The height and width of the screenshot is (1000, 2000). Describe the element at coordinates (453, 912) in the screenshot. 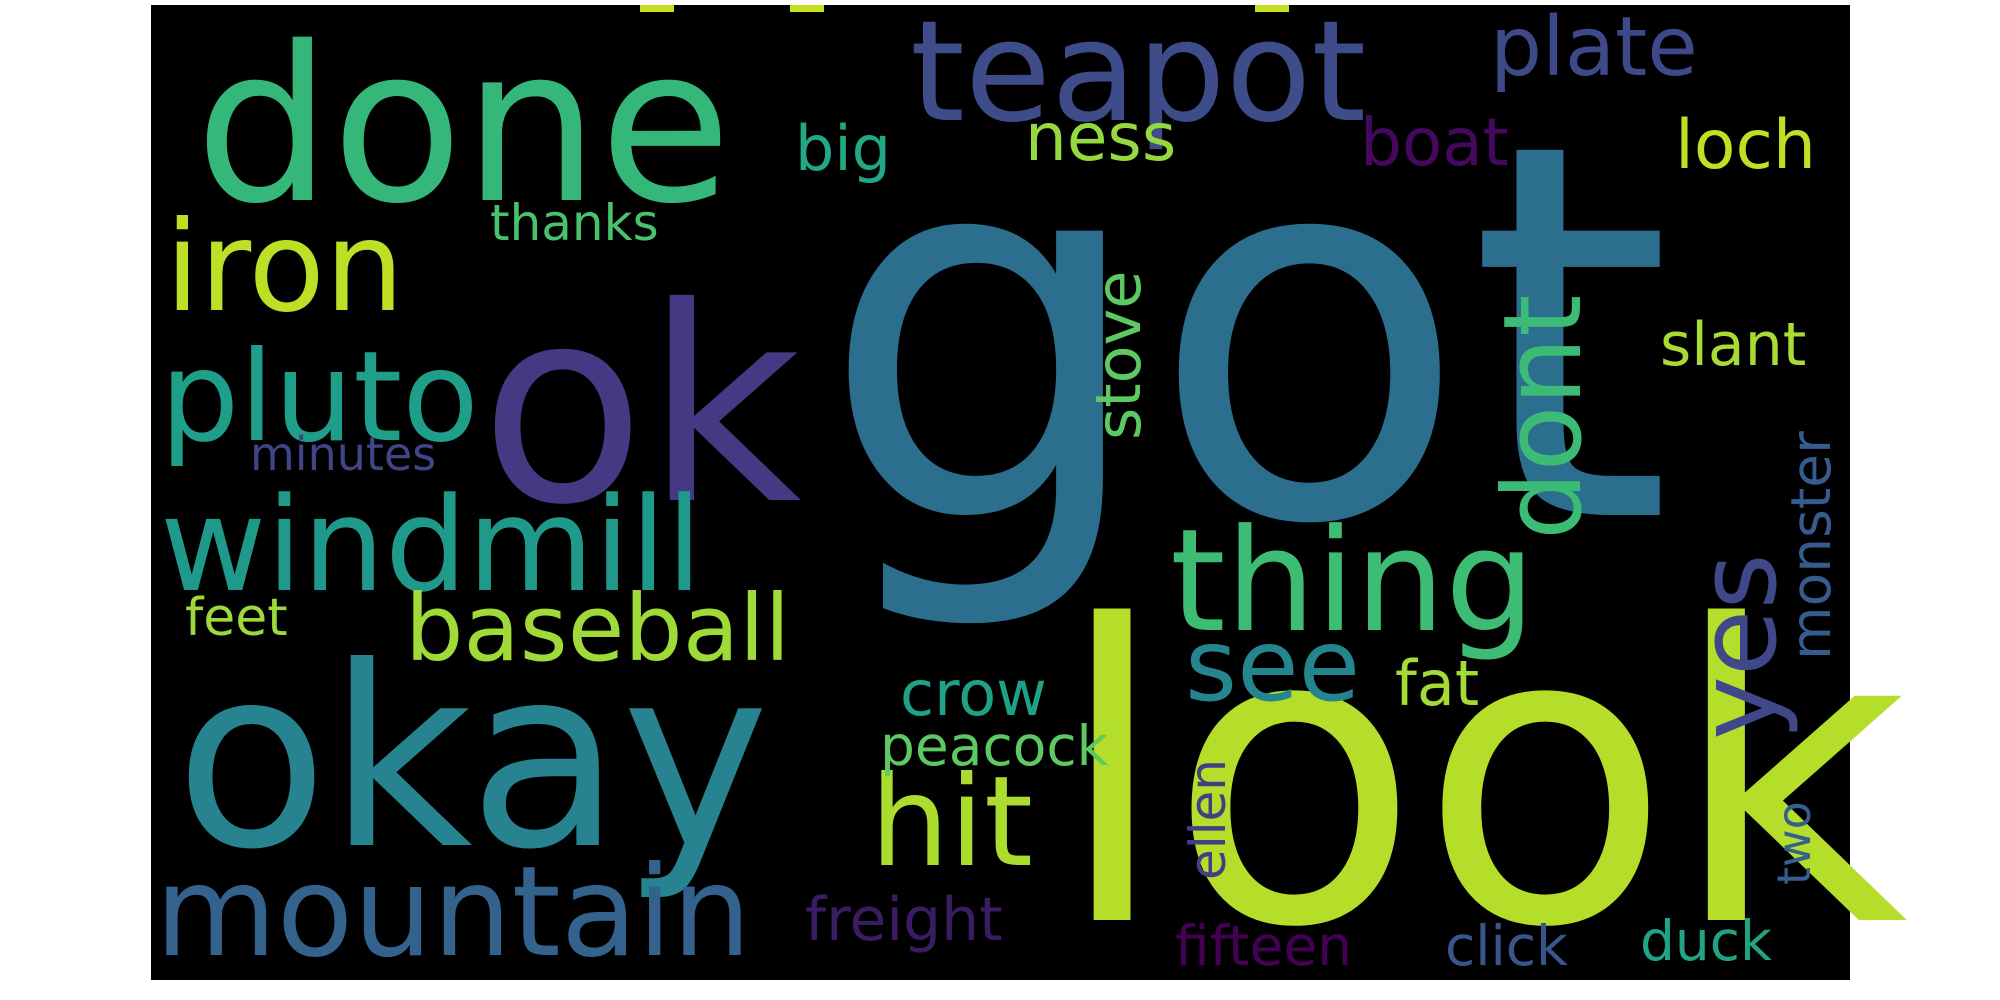

I see `word-mountain: mountain` at that location.